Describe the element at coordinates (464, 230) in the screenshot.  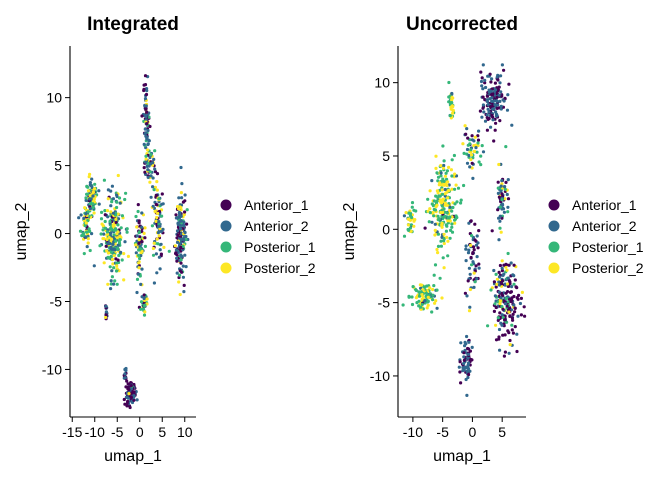
I see `points-group` at that location.